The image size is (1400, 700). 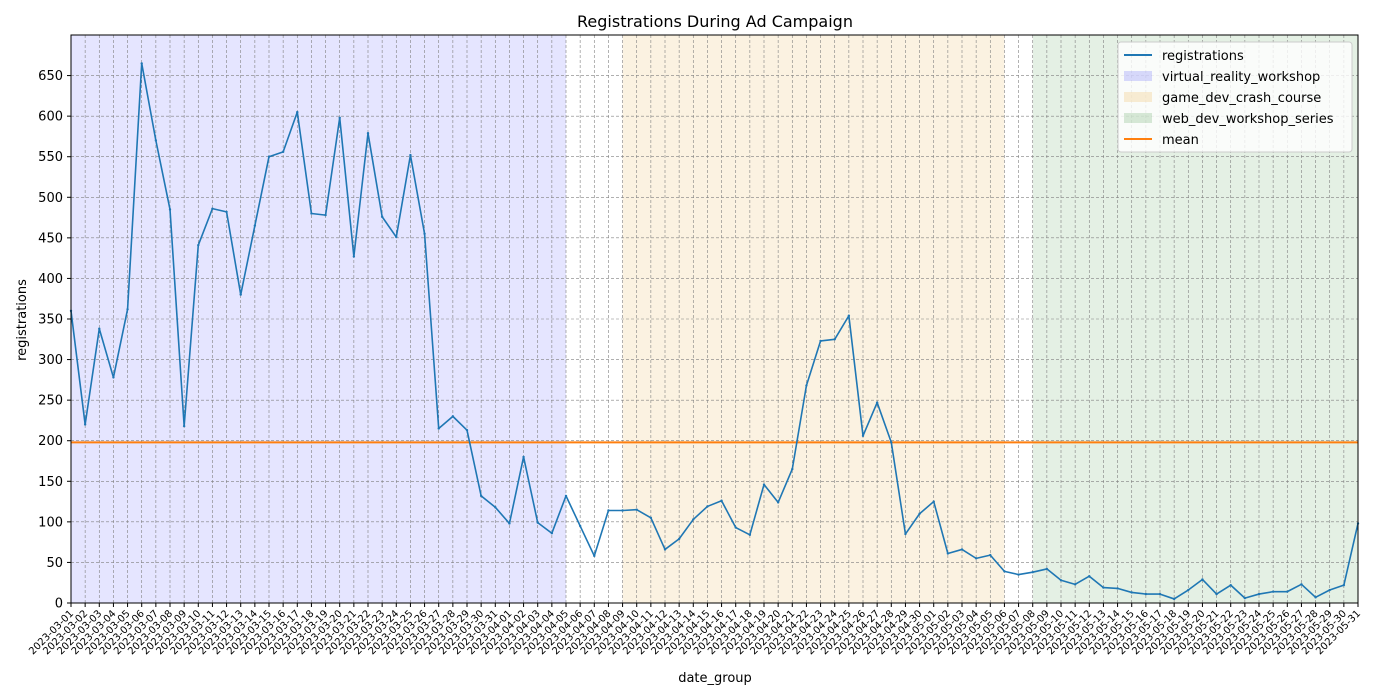 I want to click on y-axis-label: registrations, so click(x=22, y=320).